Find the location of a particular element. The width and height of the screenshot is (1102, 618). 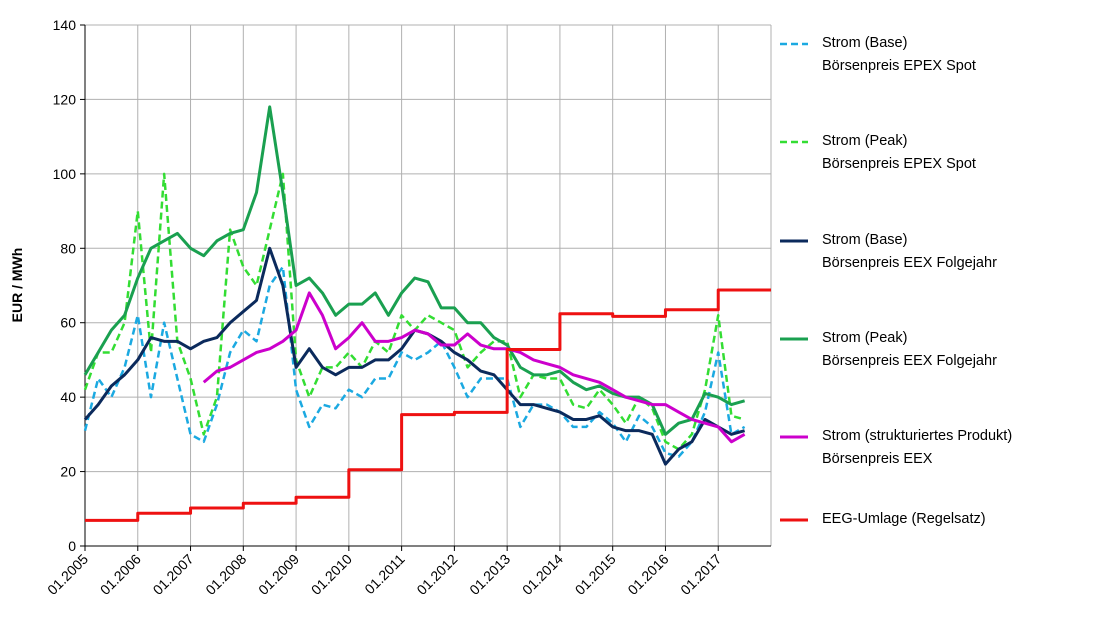

legend-label: Strom (Base) Börsenpreis EPEX Spot is located at coordinates (899, 54).